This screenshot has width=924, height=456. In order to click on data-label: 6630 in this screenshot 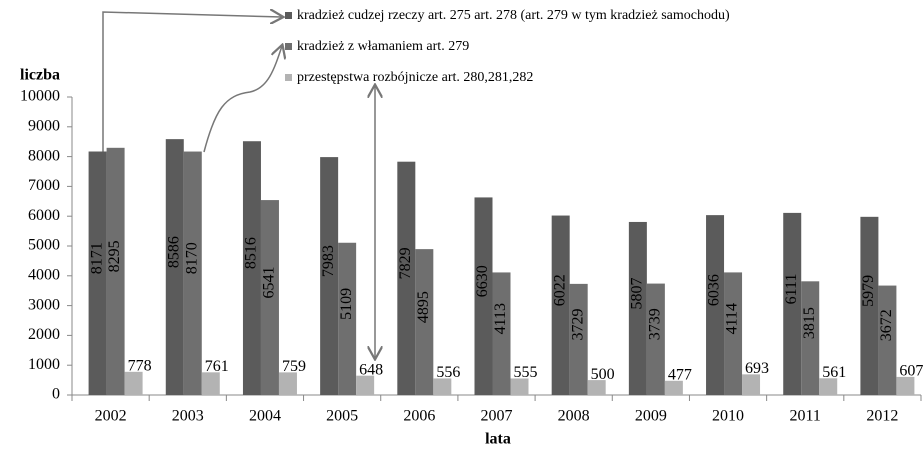, I will do `click(482, 281)`.